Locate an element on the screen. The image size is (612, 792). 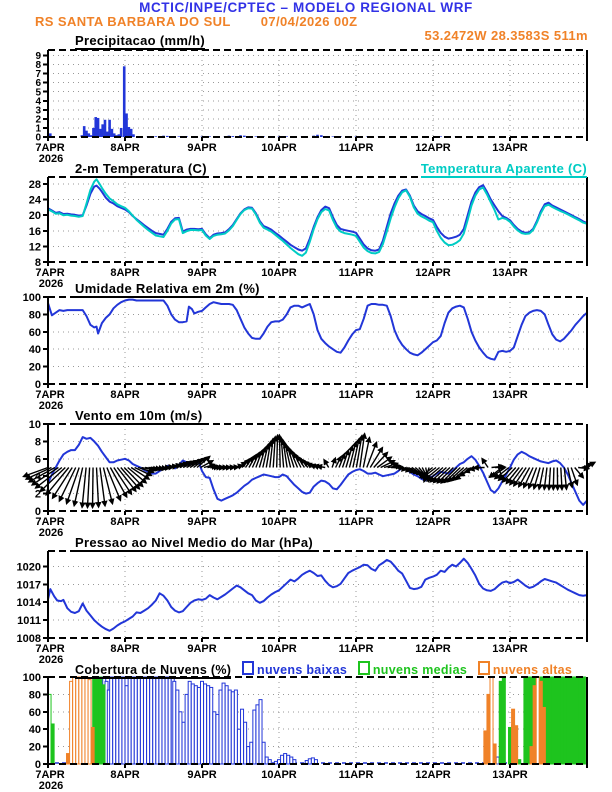
station-coordinates: 53.2472W 28.3583S 511m is located at coordinates (506, 35).